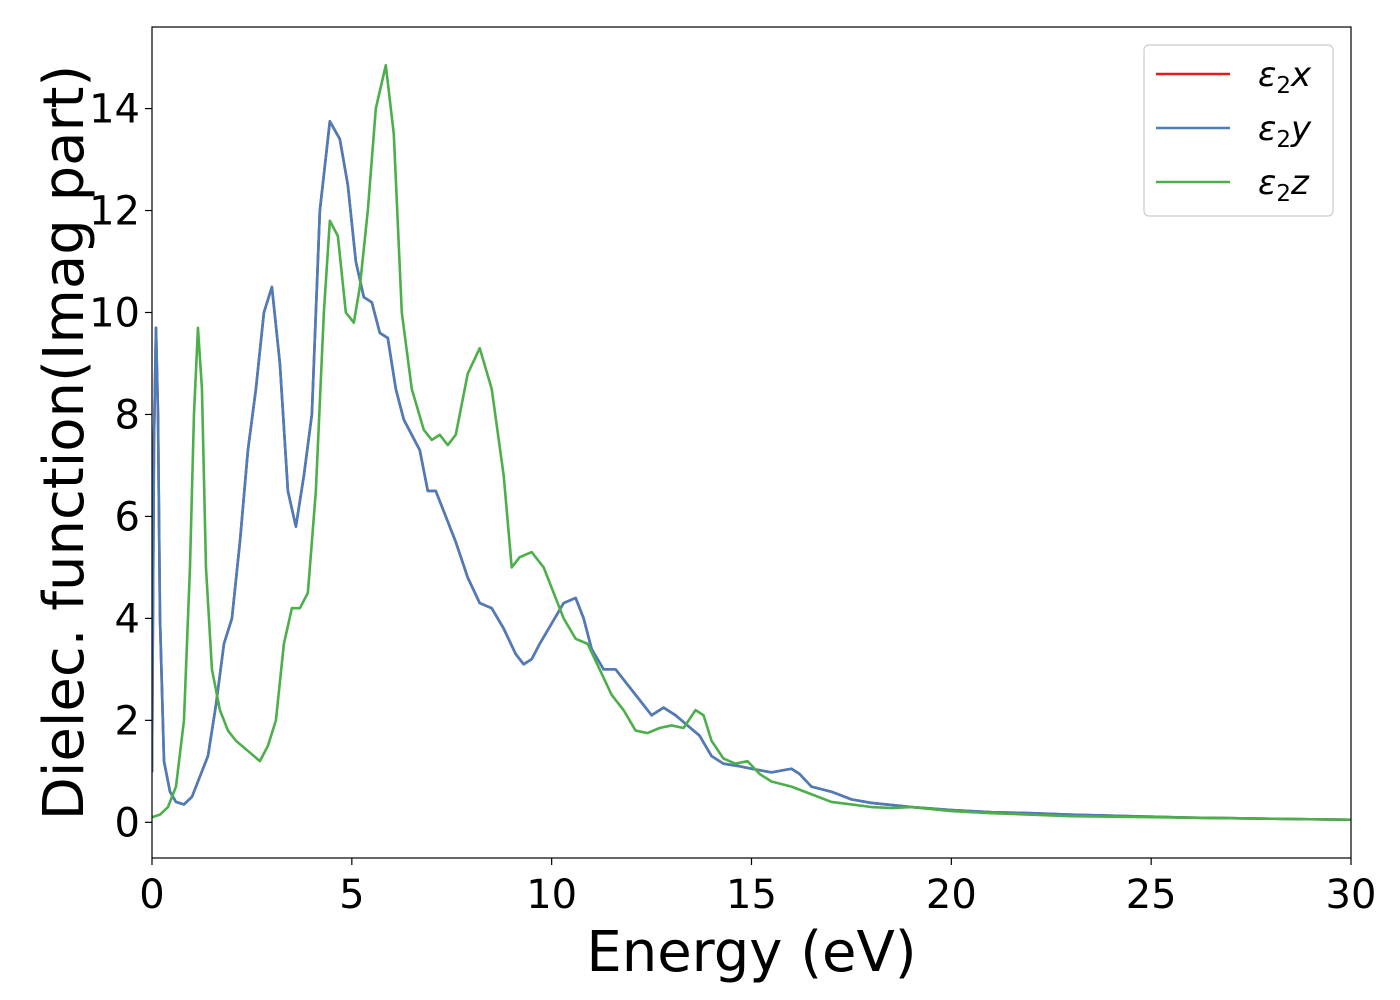  What do you see at coordinates (1284, 185) in the screenshot?
I see `legend-label-z: ε2z` at bounding box center [1284, 185].